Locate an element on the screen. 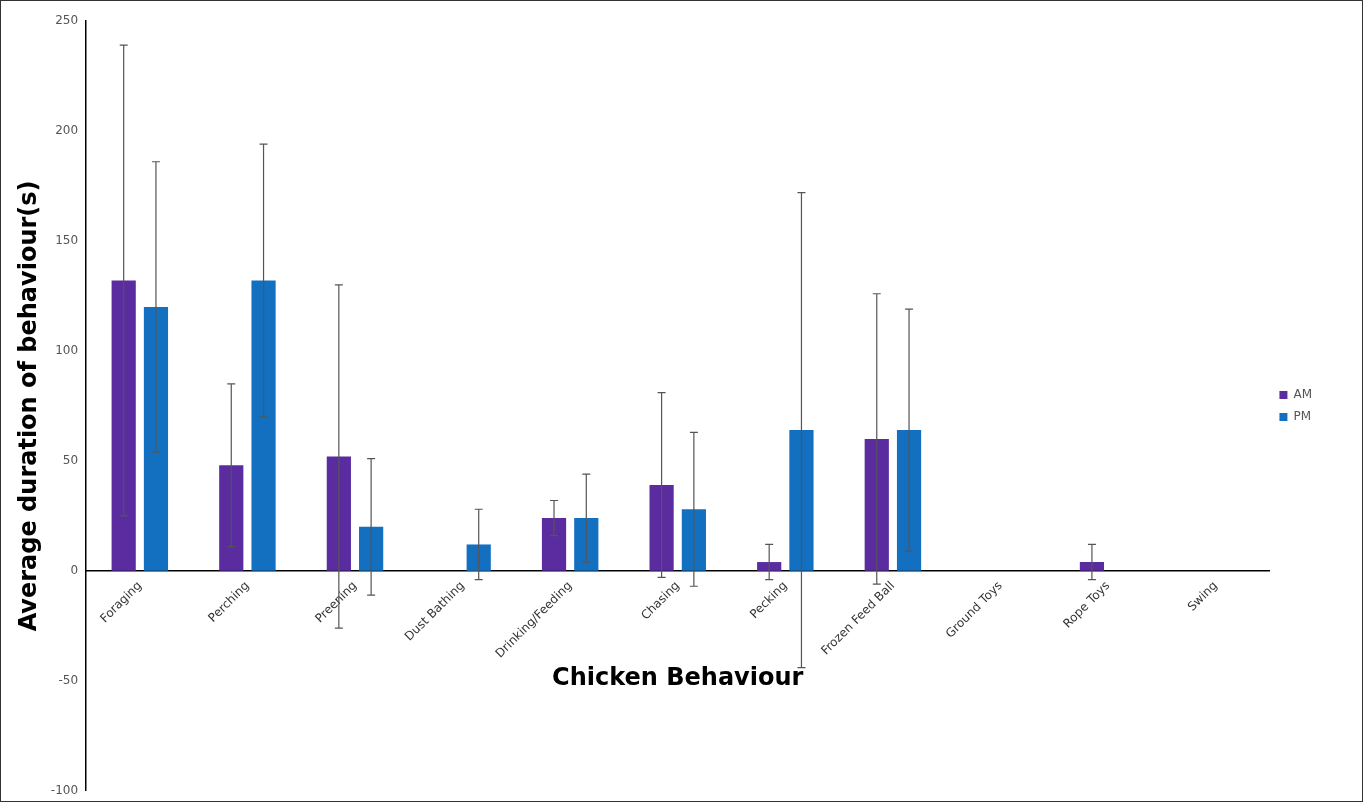 Image resolution: width=1363 pixels, height=802 pixels. y-tick-label: 100 is located at coordinates (67, 350).